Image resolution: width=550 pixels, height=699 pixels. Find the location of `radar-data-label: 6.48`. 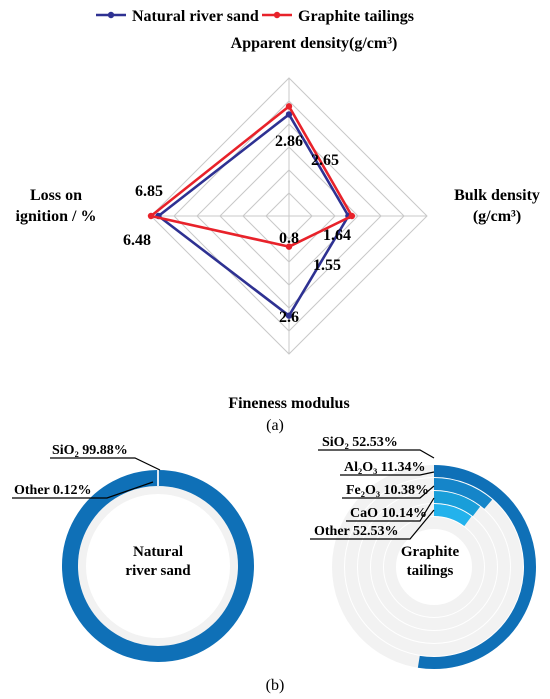

radar-data-label: 6.48 is located at coordinates (137, 240).